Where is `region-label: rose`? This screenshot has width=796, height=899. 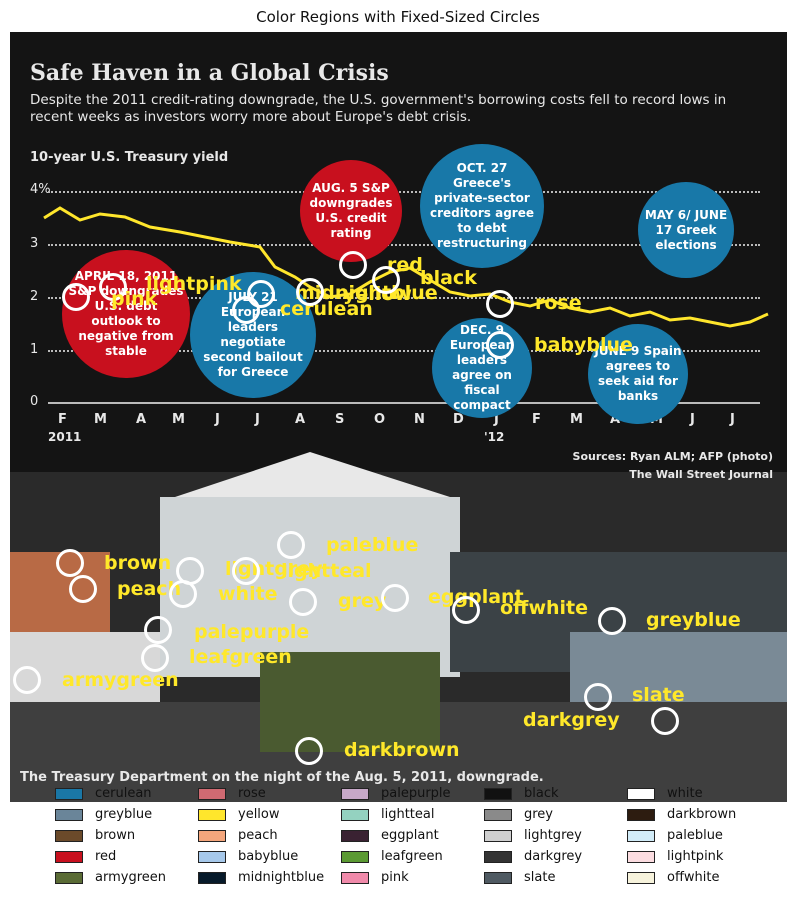 region-label: rose is located at coordinates (558, 303).